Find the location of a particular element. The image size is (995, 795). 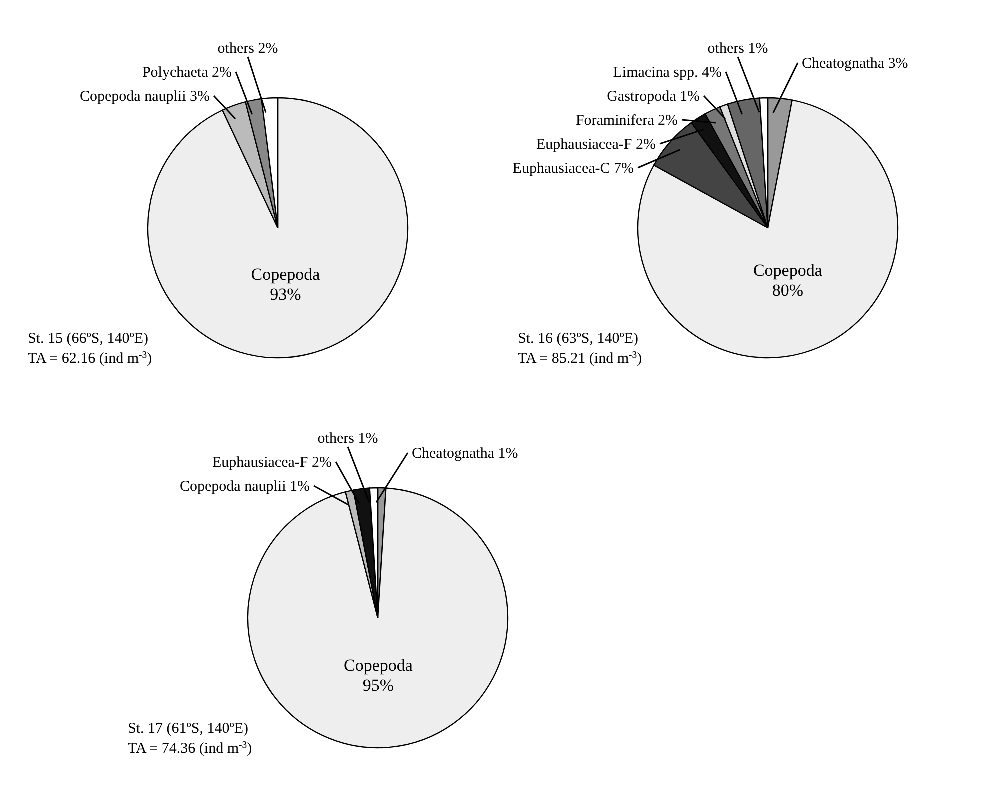

slice-label: others 2% is located at coordinates (248, 49).